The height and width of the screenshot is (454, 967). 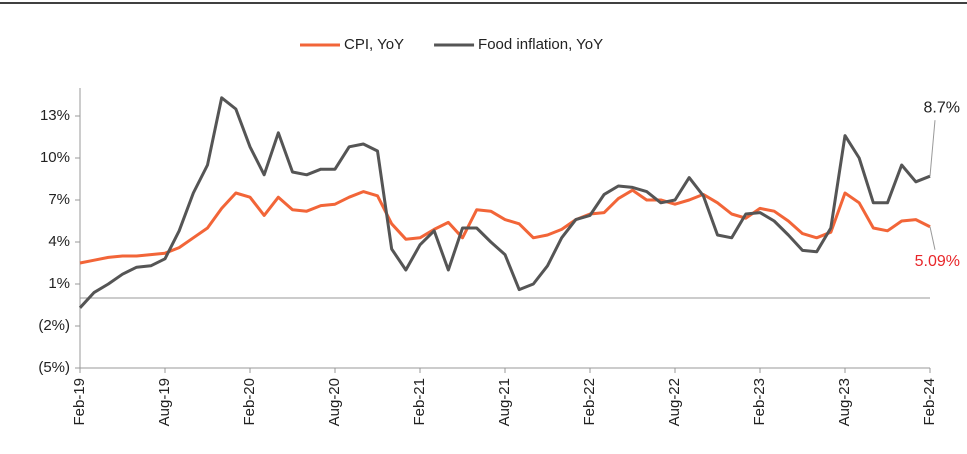 I want to click on x-tick-label: Aug-21, so click(x=504, y=402).